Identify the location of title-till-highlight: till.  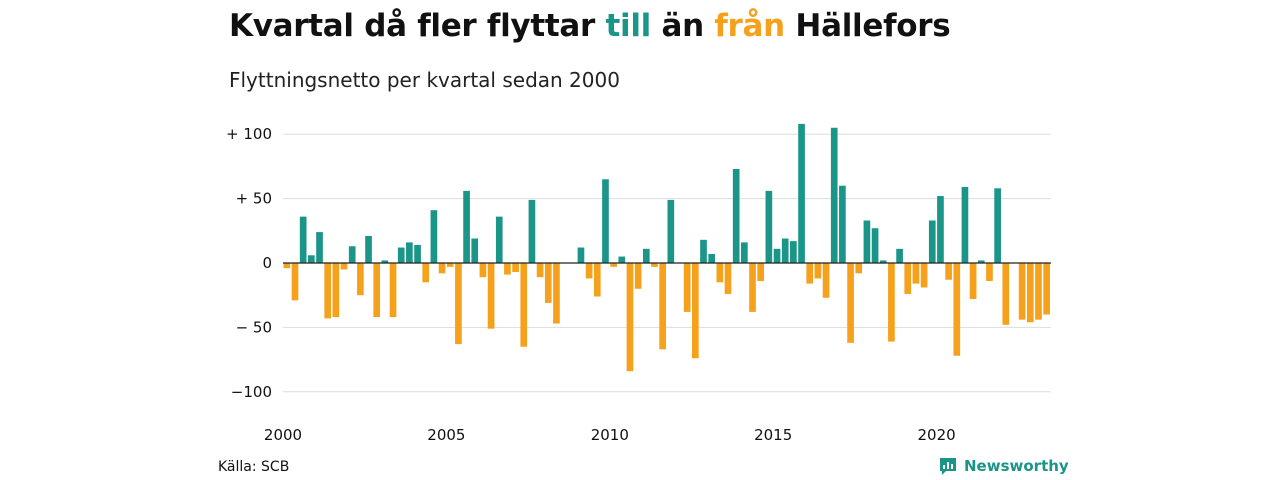
(628, 26).